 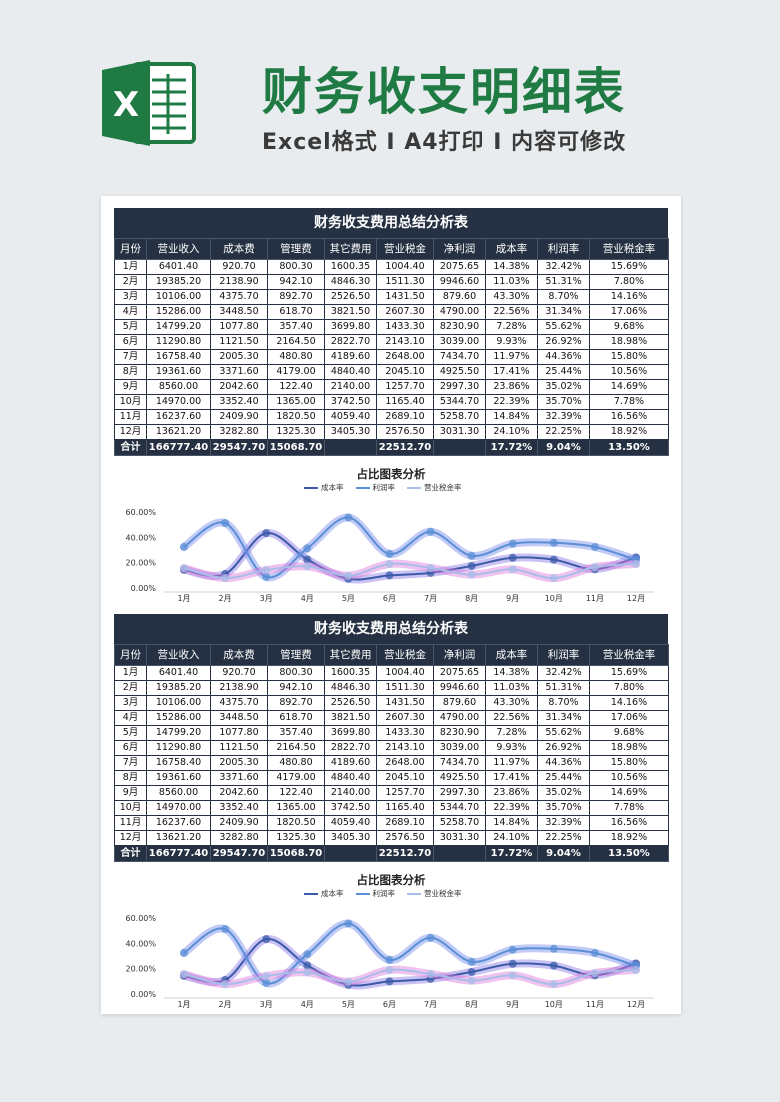 What do you see at coordinates (183, 1004) in the screenshot?
I see `x-tick-label: 1月` at bounding box center [183, 1004].